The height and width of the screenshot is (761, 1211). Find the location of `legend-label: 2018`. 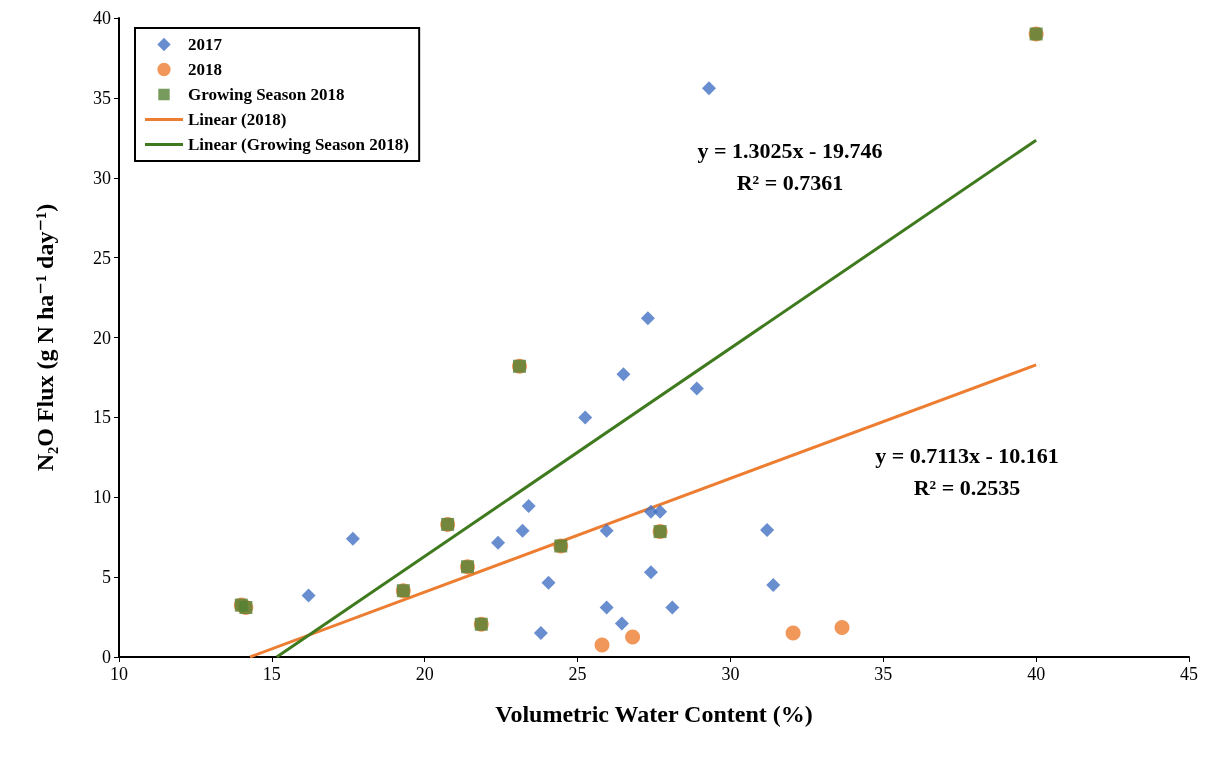

legend-label: 2018 is located at coordinates (205, 69).